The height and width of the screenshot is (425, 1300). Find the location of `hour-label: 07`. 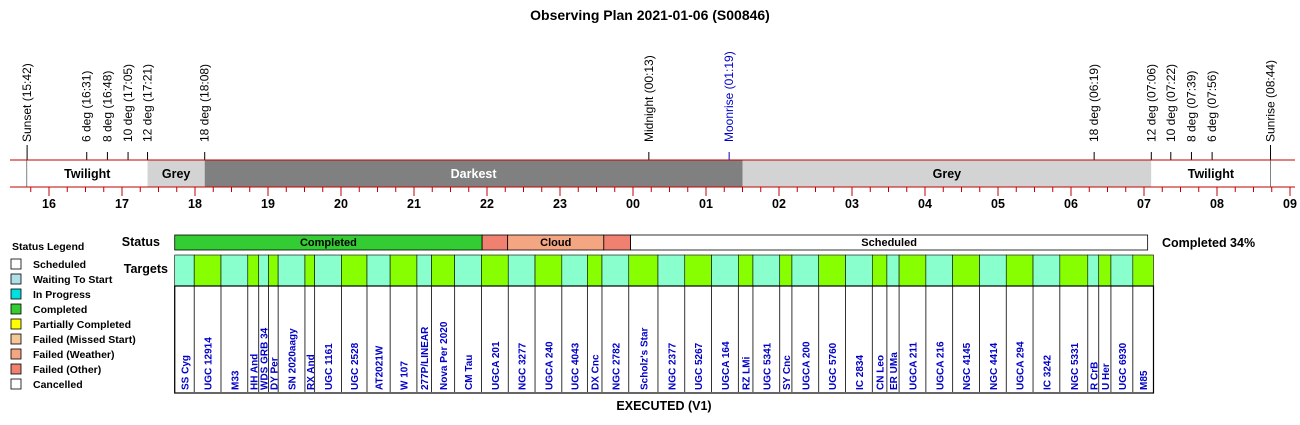

hour-label: 07 is located at coordinates (1144, 204).